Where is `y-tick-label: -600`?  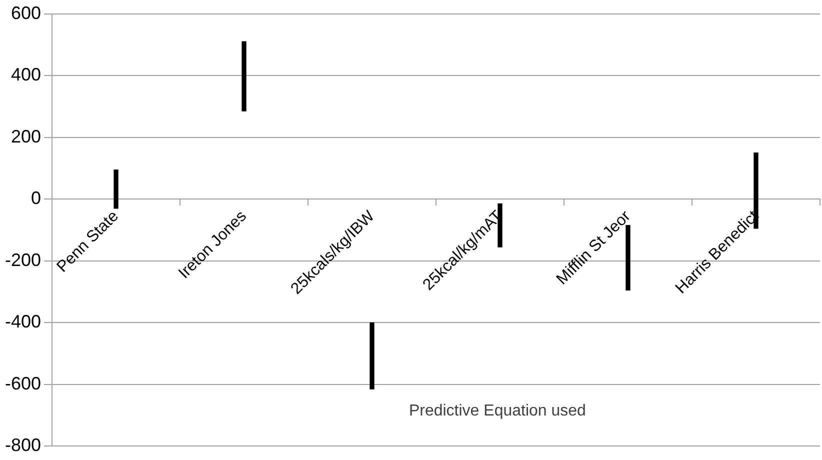
y-tick-label: -600 is located at coordinates (23, 383).